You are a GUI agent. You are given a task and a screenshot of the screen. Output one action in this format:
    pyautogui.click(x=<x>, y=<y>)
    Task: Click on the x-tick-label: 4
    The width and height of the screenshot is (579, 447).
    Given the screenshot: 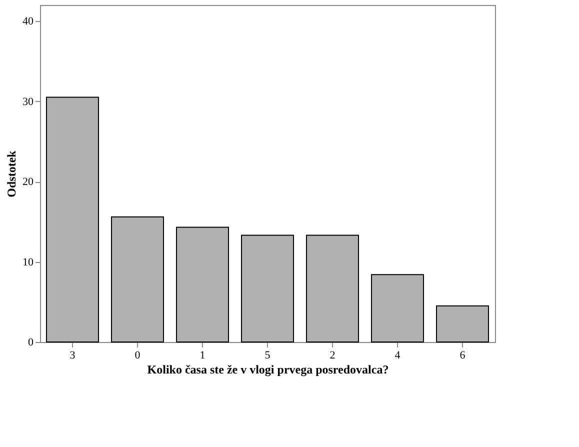 What is the action you would take?
    pyautogui.click(x=397, y=356)
    